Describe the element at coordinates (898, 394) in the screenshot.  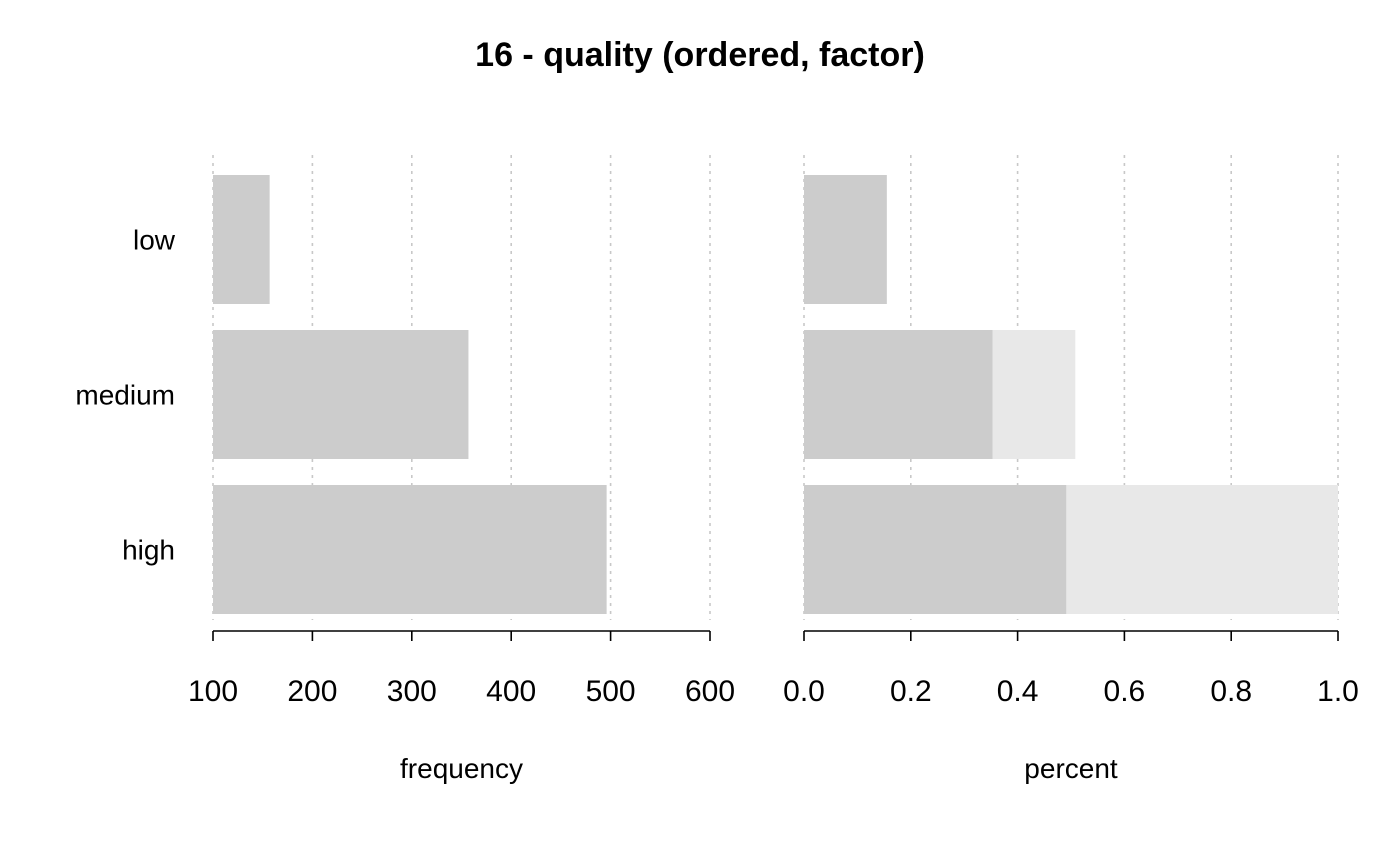
I see `percent-bar-medium` at that location.